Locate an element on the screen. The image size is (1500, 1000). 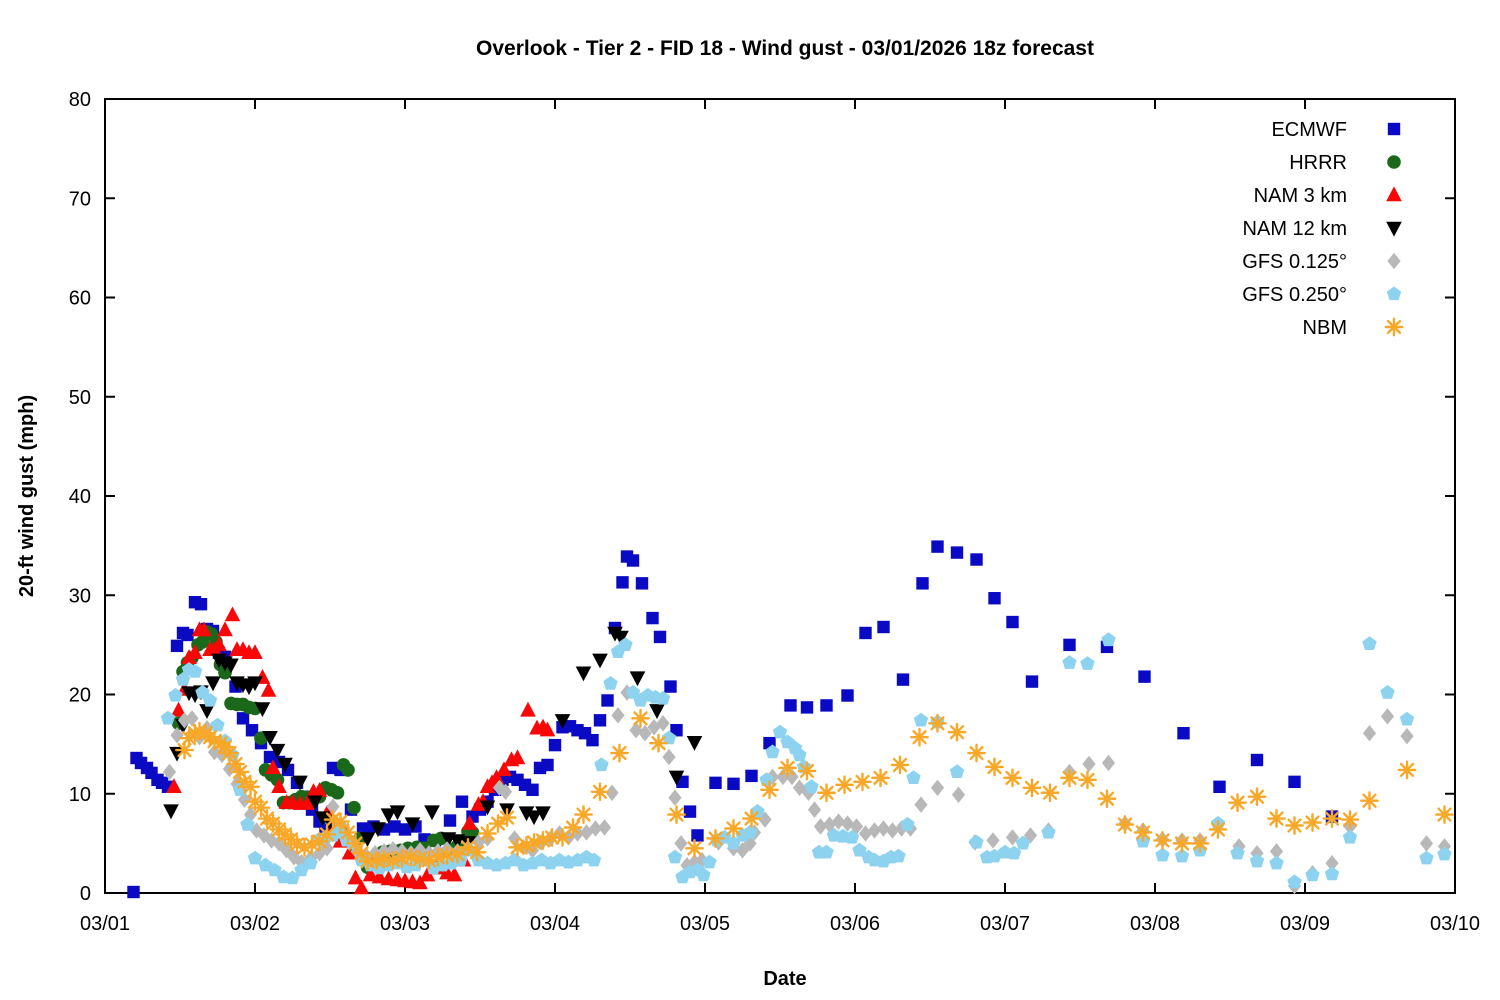
legend-label: GFS 0.125° is located at coordinates (1294, 262).